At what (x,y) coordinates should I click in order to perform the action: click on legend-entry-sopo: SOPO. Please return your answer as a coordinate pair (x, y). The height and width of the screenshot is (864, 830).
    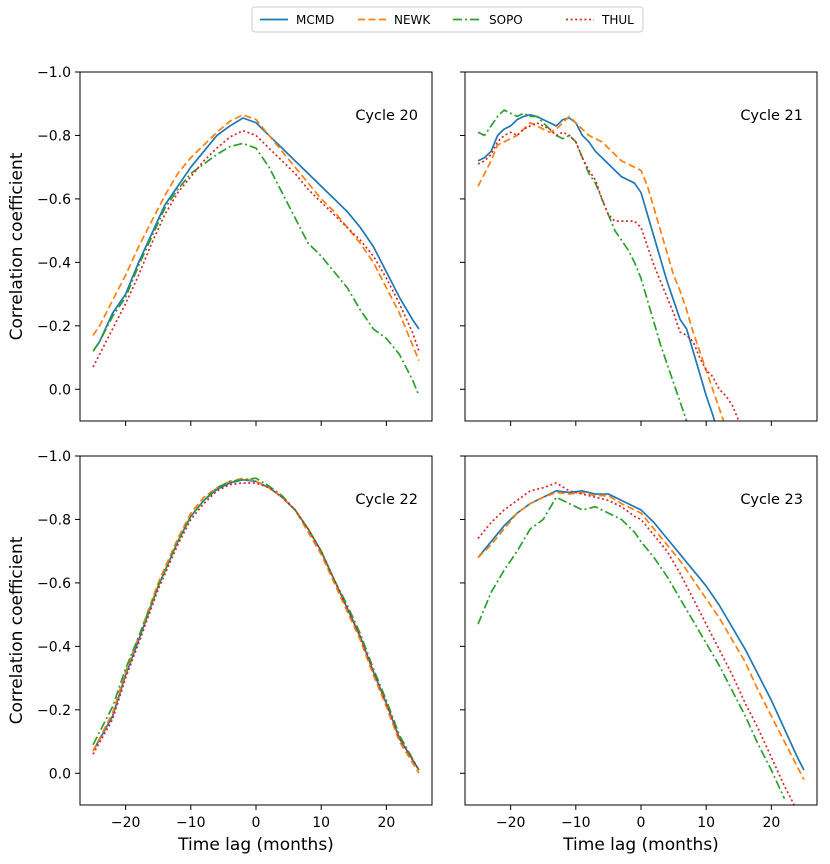
    Looking at the image, I should click on (488, 20).